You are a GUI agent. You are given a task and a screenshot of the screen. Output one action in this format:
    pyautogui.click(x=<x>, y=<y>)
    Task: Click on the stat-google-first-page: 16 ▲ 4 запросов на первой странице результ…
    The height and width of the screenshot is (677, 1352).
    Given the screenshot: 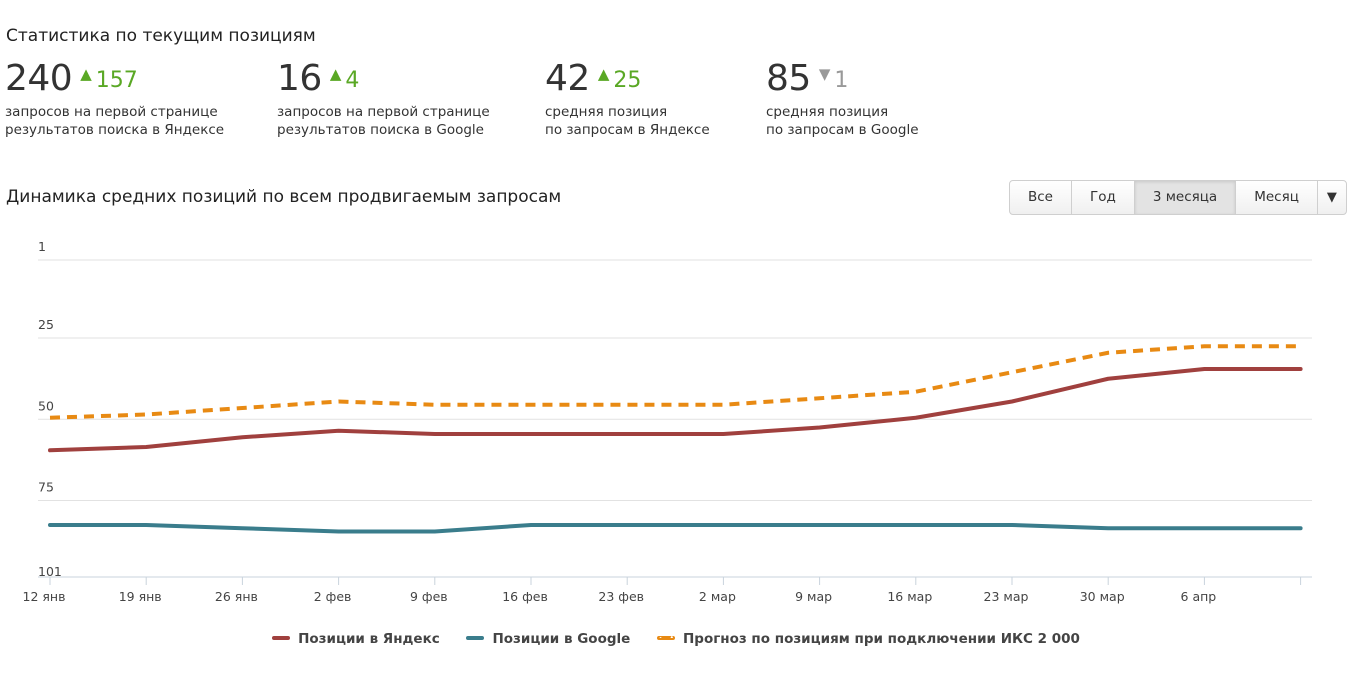 What is the action you would take?
    pyautogui.click(x=383, y=98)
    